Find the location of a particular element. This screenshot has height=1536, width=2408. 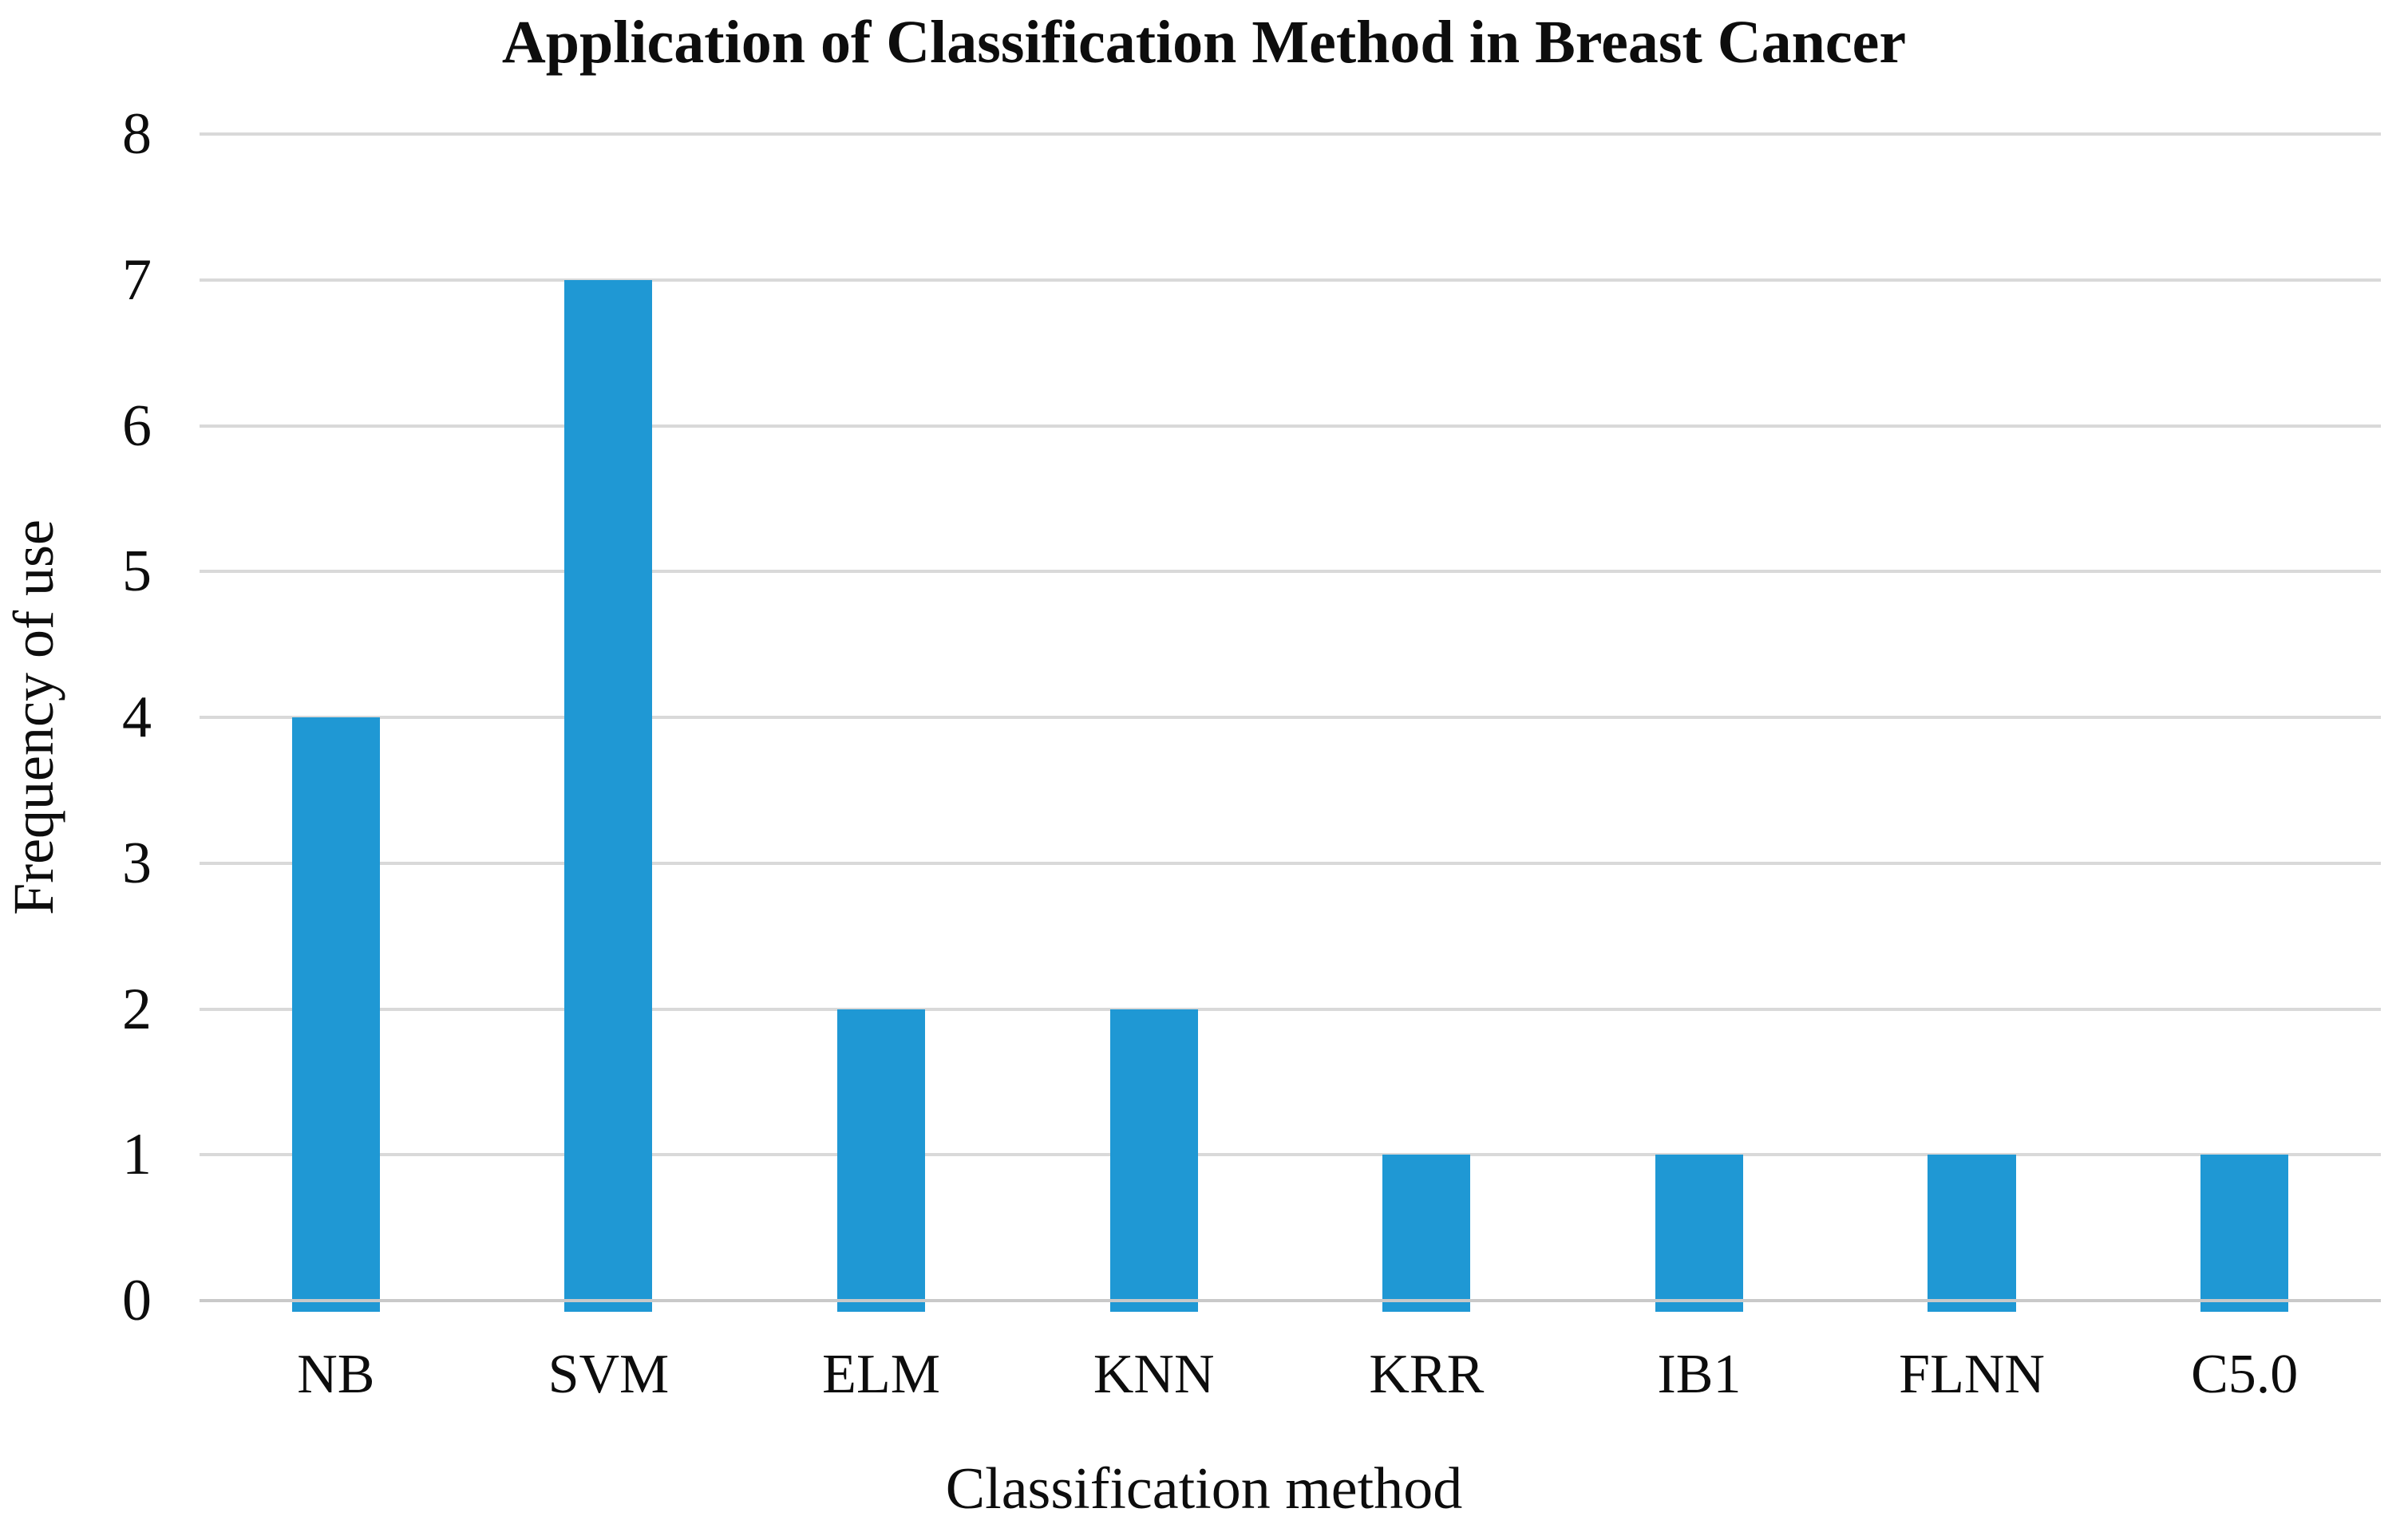

y-tick-label: 0 is located at coordinates (137, 1300).